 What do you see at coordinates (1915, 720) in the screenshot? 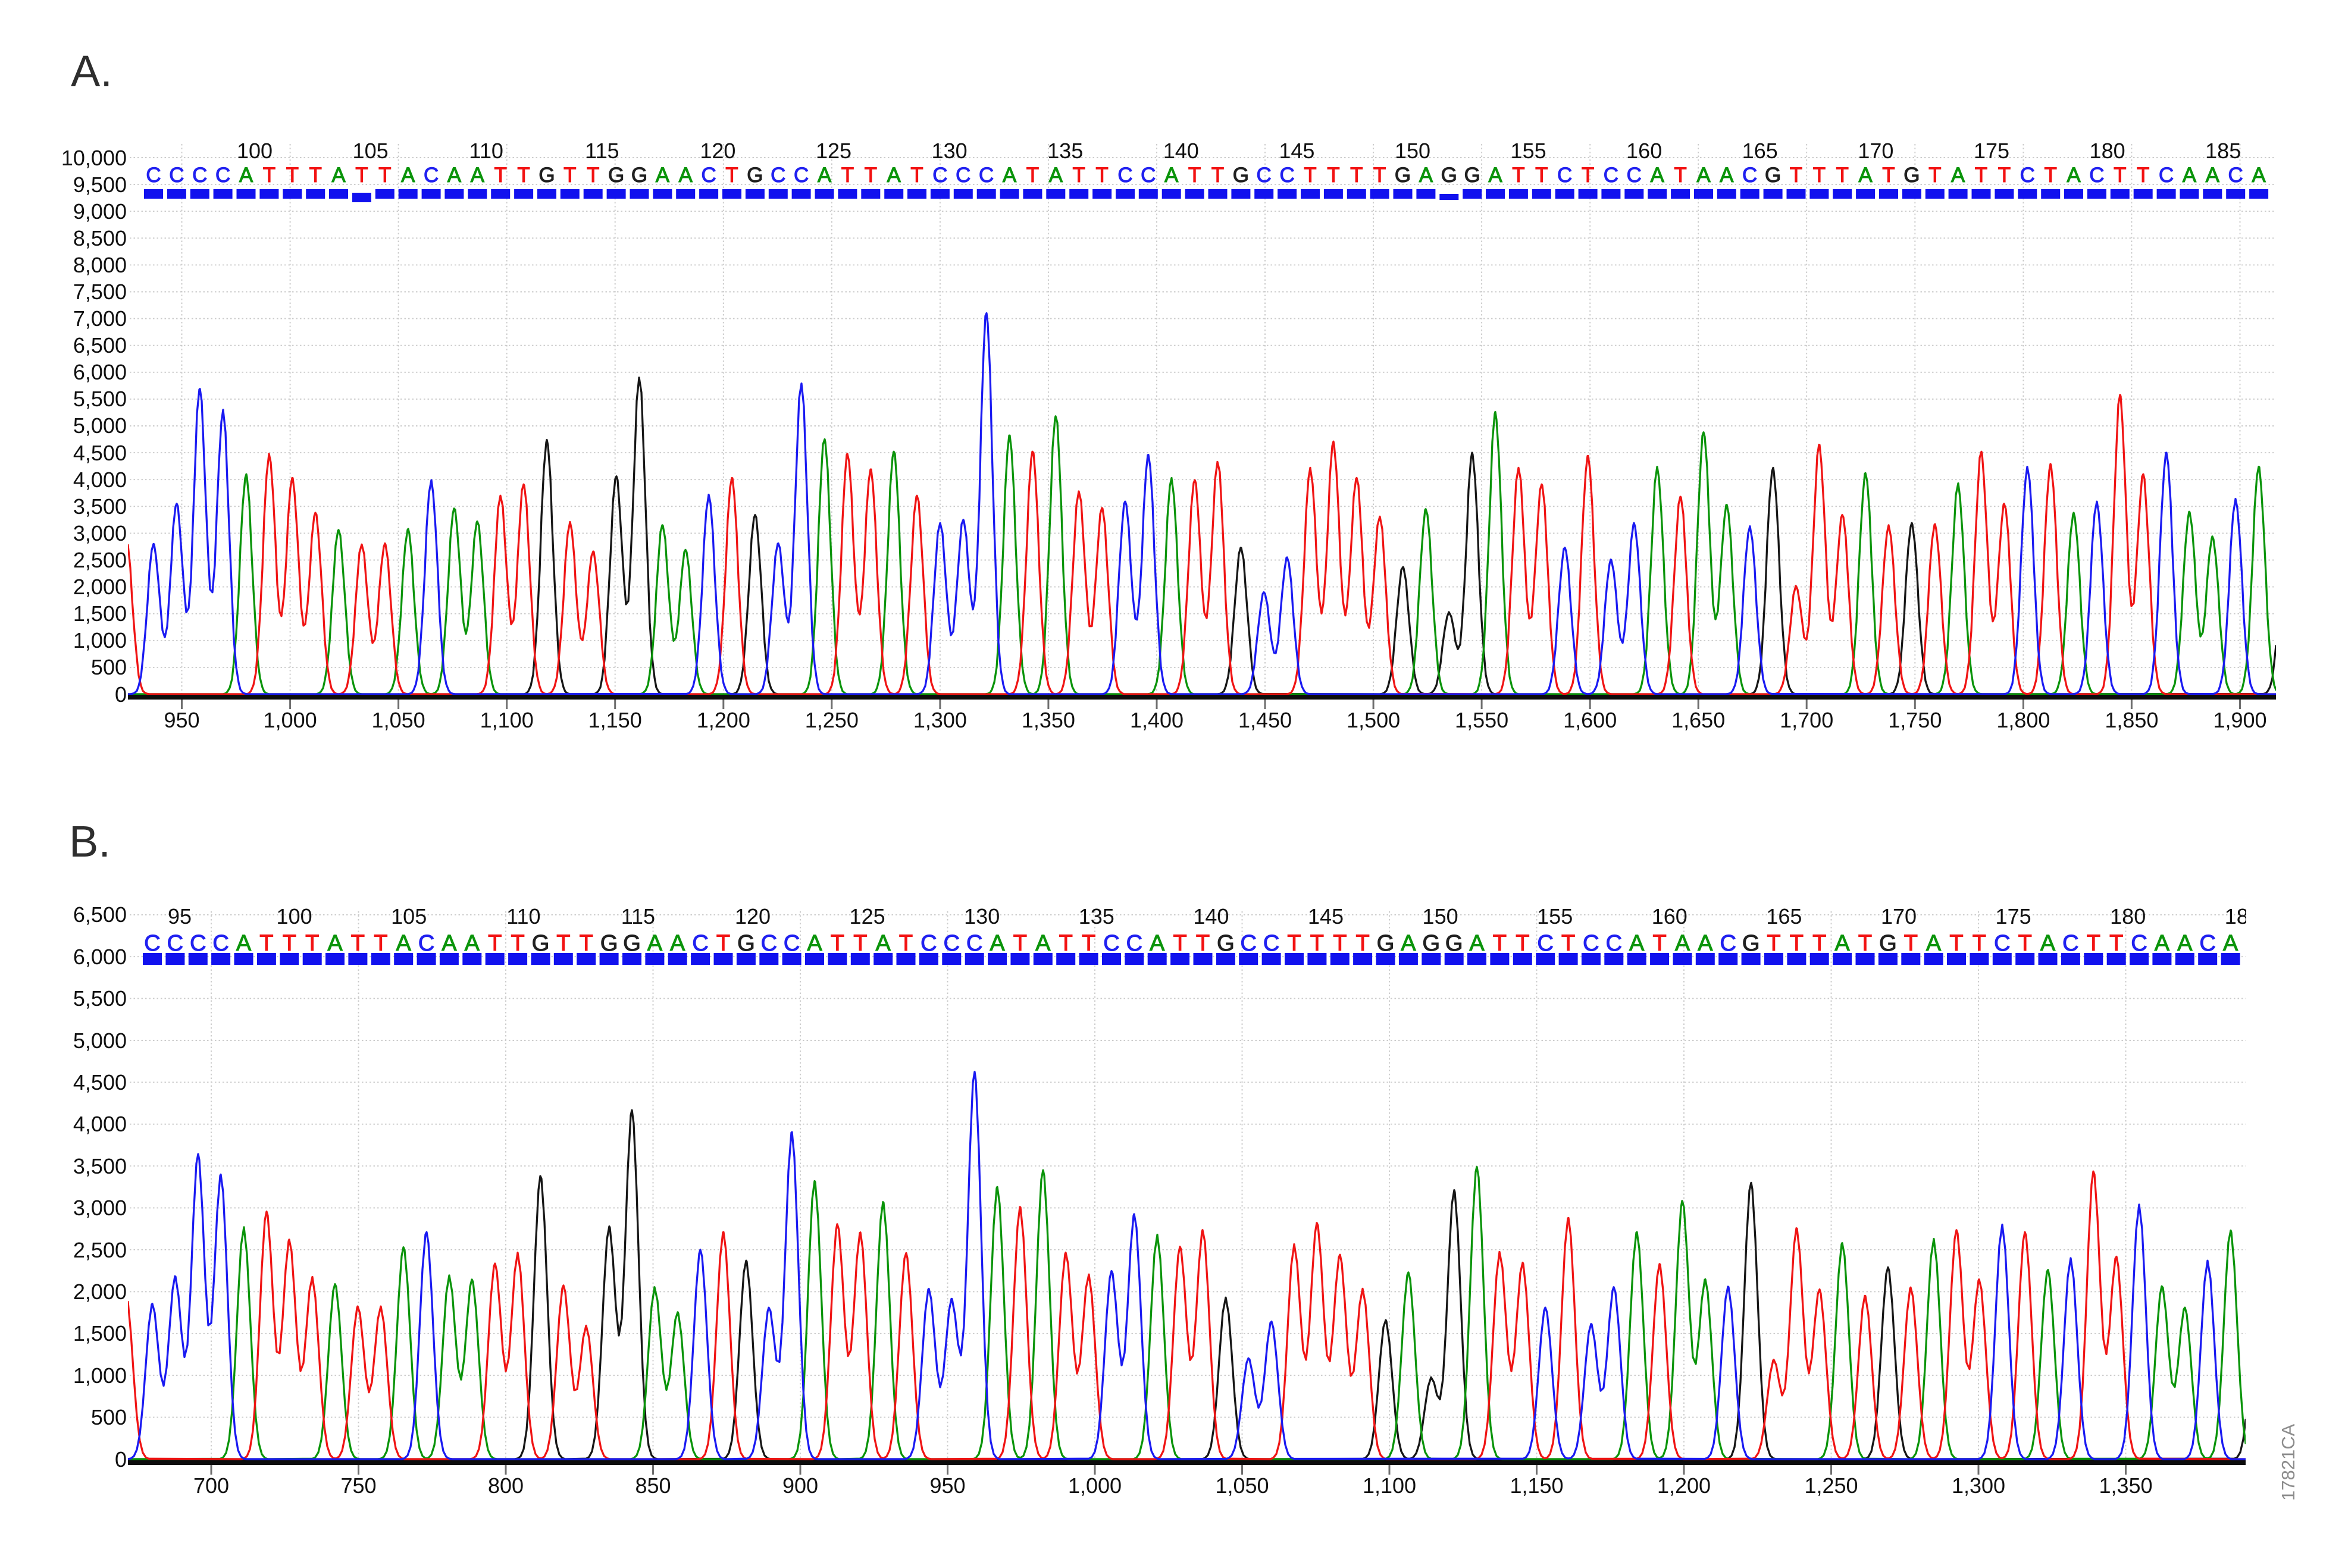
I see `svg-text: 1,750` at bounding box center [1915, 720].